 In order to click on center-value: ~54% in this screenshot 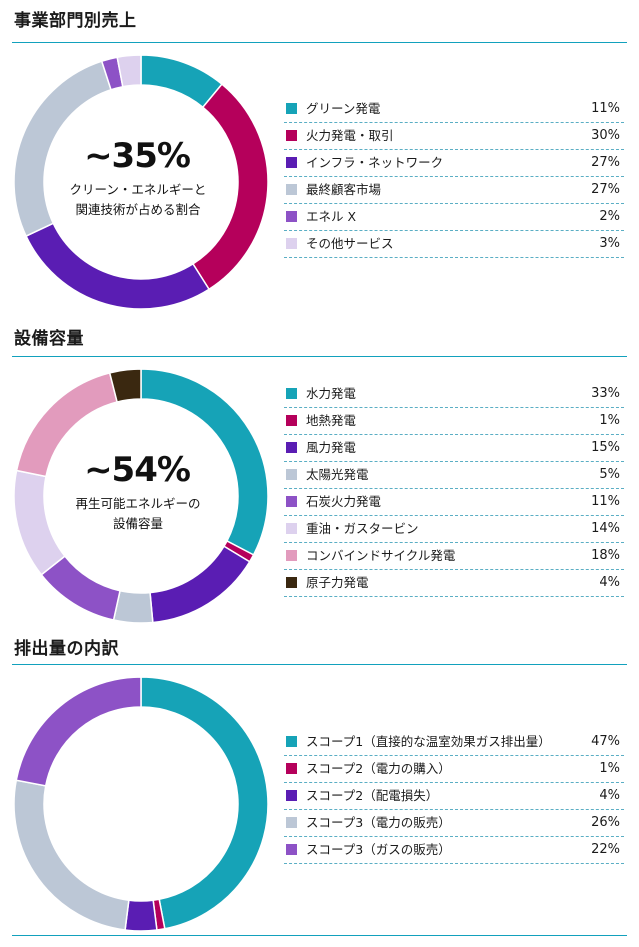, I will do `click(137, 470)`.